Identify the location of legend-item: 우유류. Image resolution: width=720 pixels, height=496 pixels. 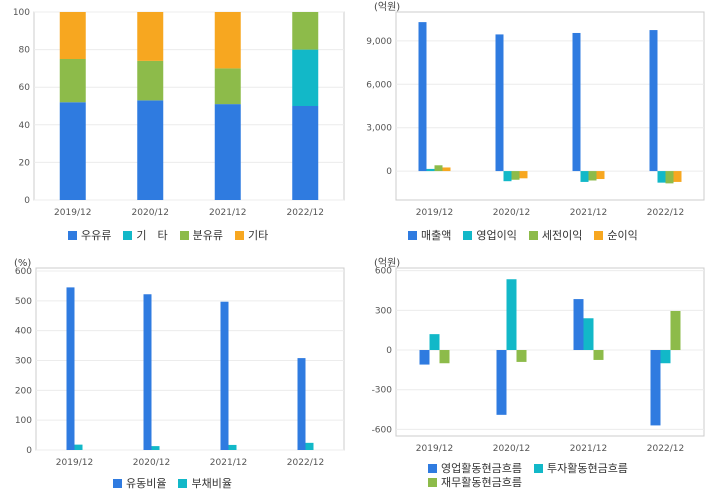
(89, 235).